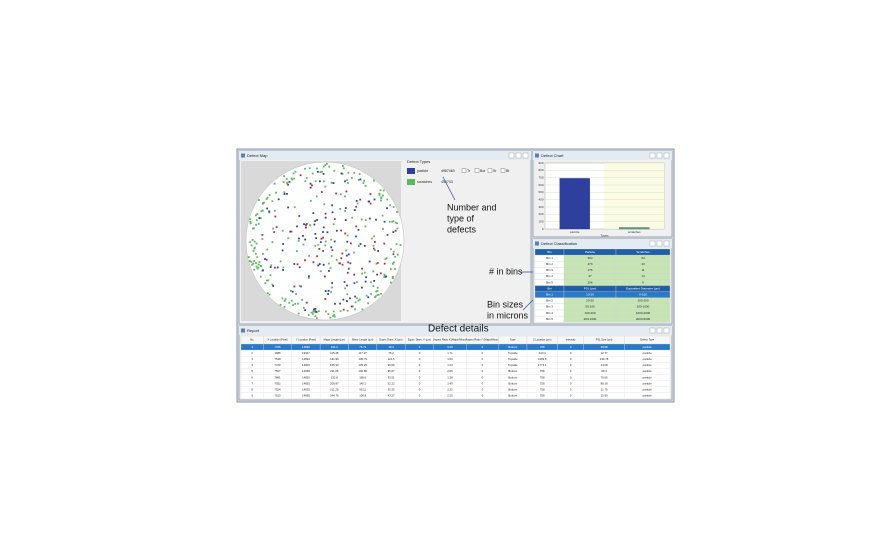  Describe the element at coordinates (506, 271) in the screenshot. I see `annotation: # in bins` at that location.